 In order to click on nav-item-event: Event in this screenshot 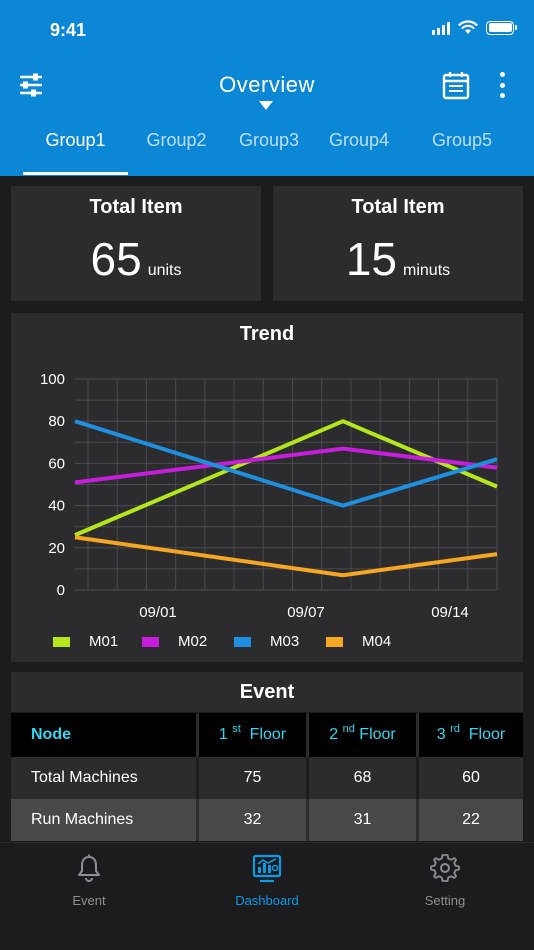, I will do `click(89, 880)`.